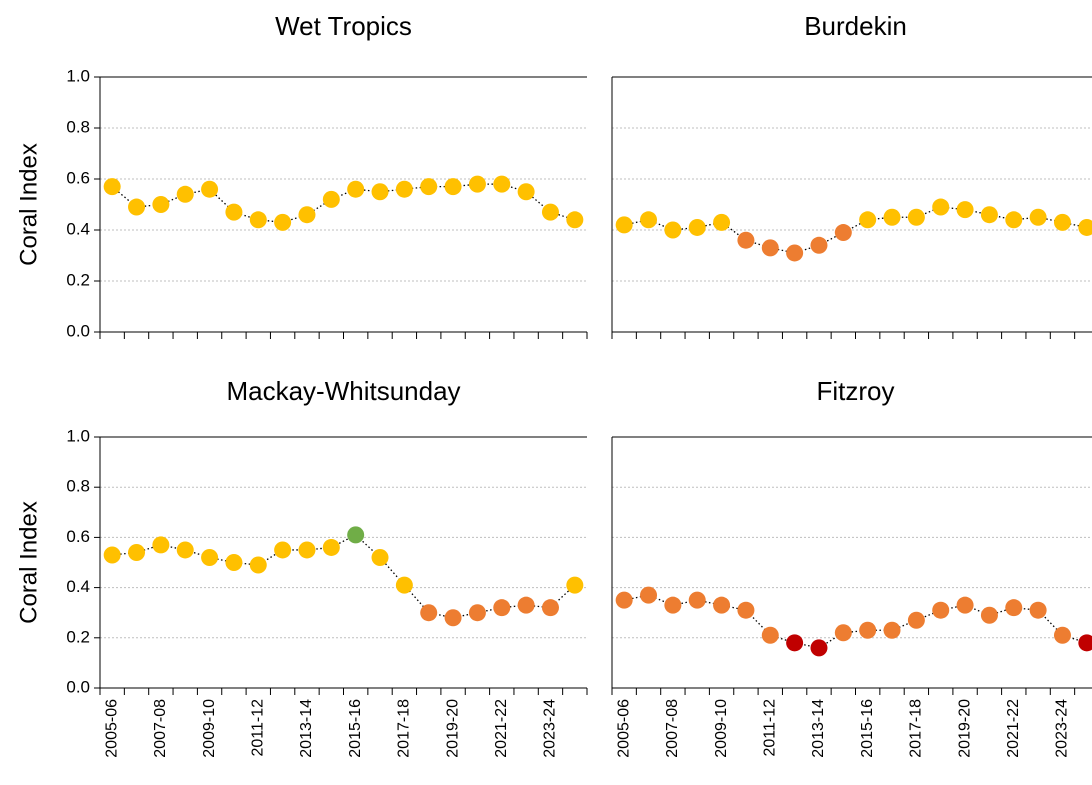  I want to click on panel-title: Burdekin, so click(855, 26).